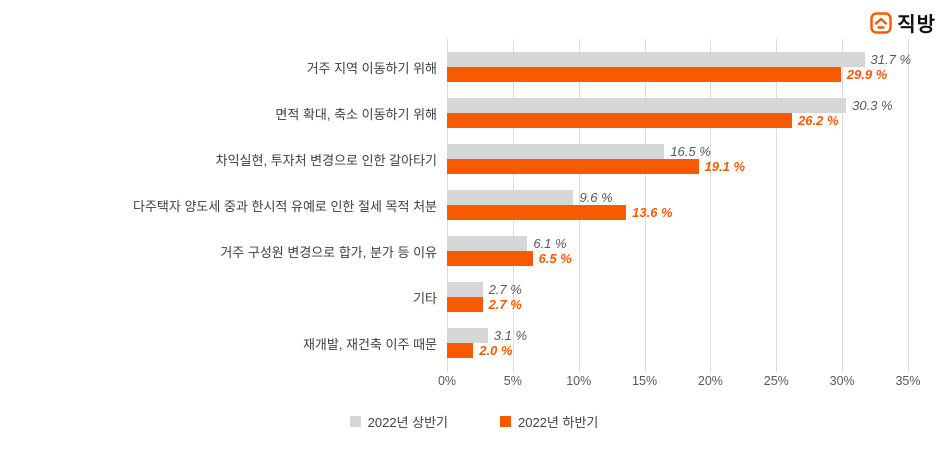  Describe the element at coordinates (818, 120) in the screenshot. I see `value-label: 26.2 %` at that location.